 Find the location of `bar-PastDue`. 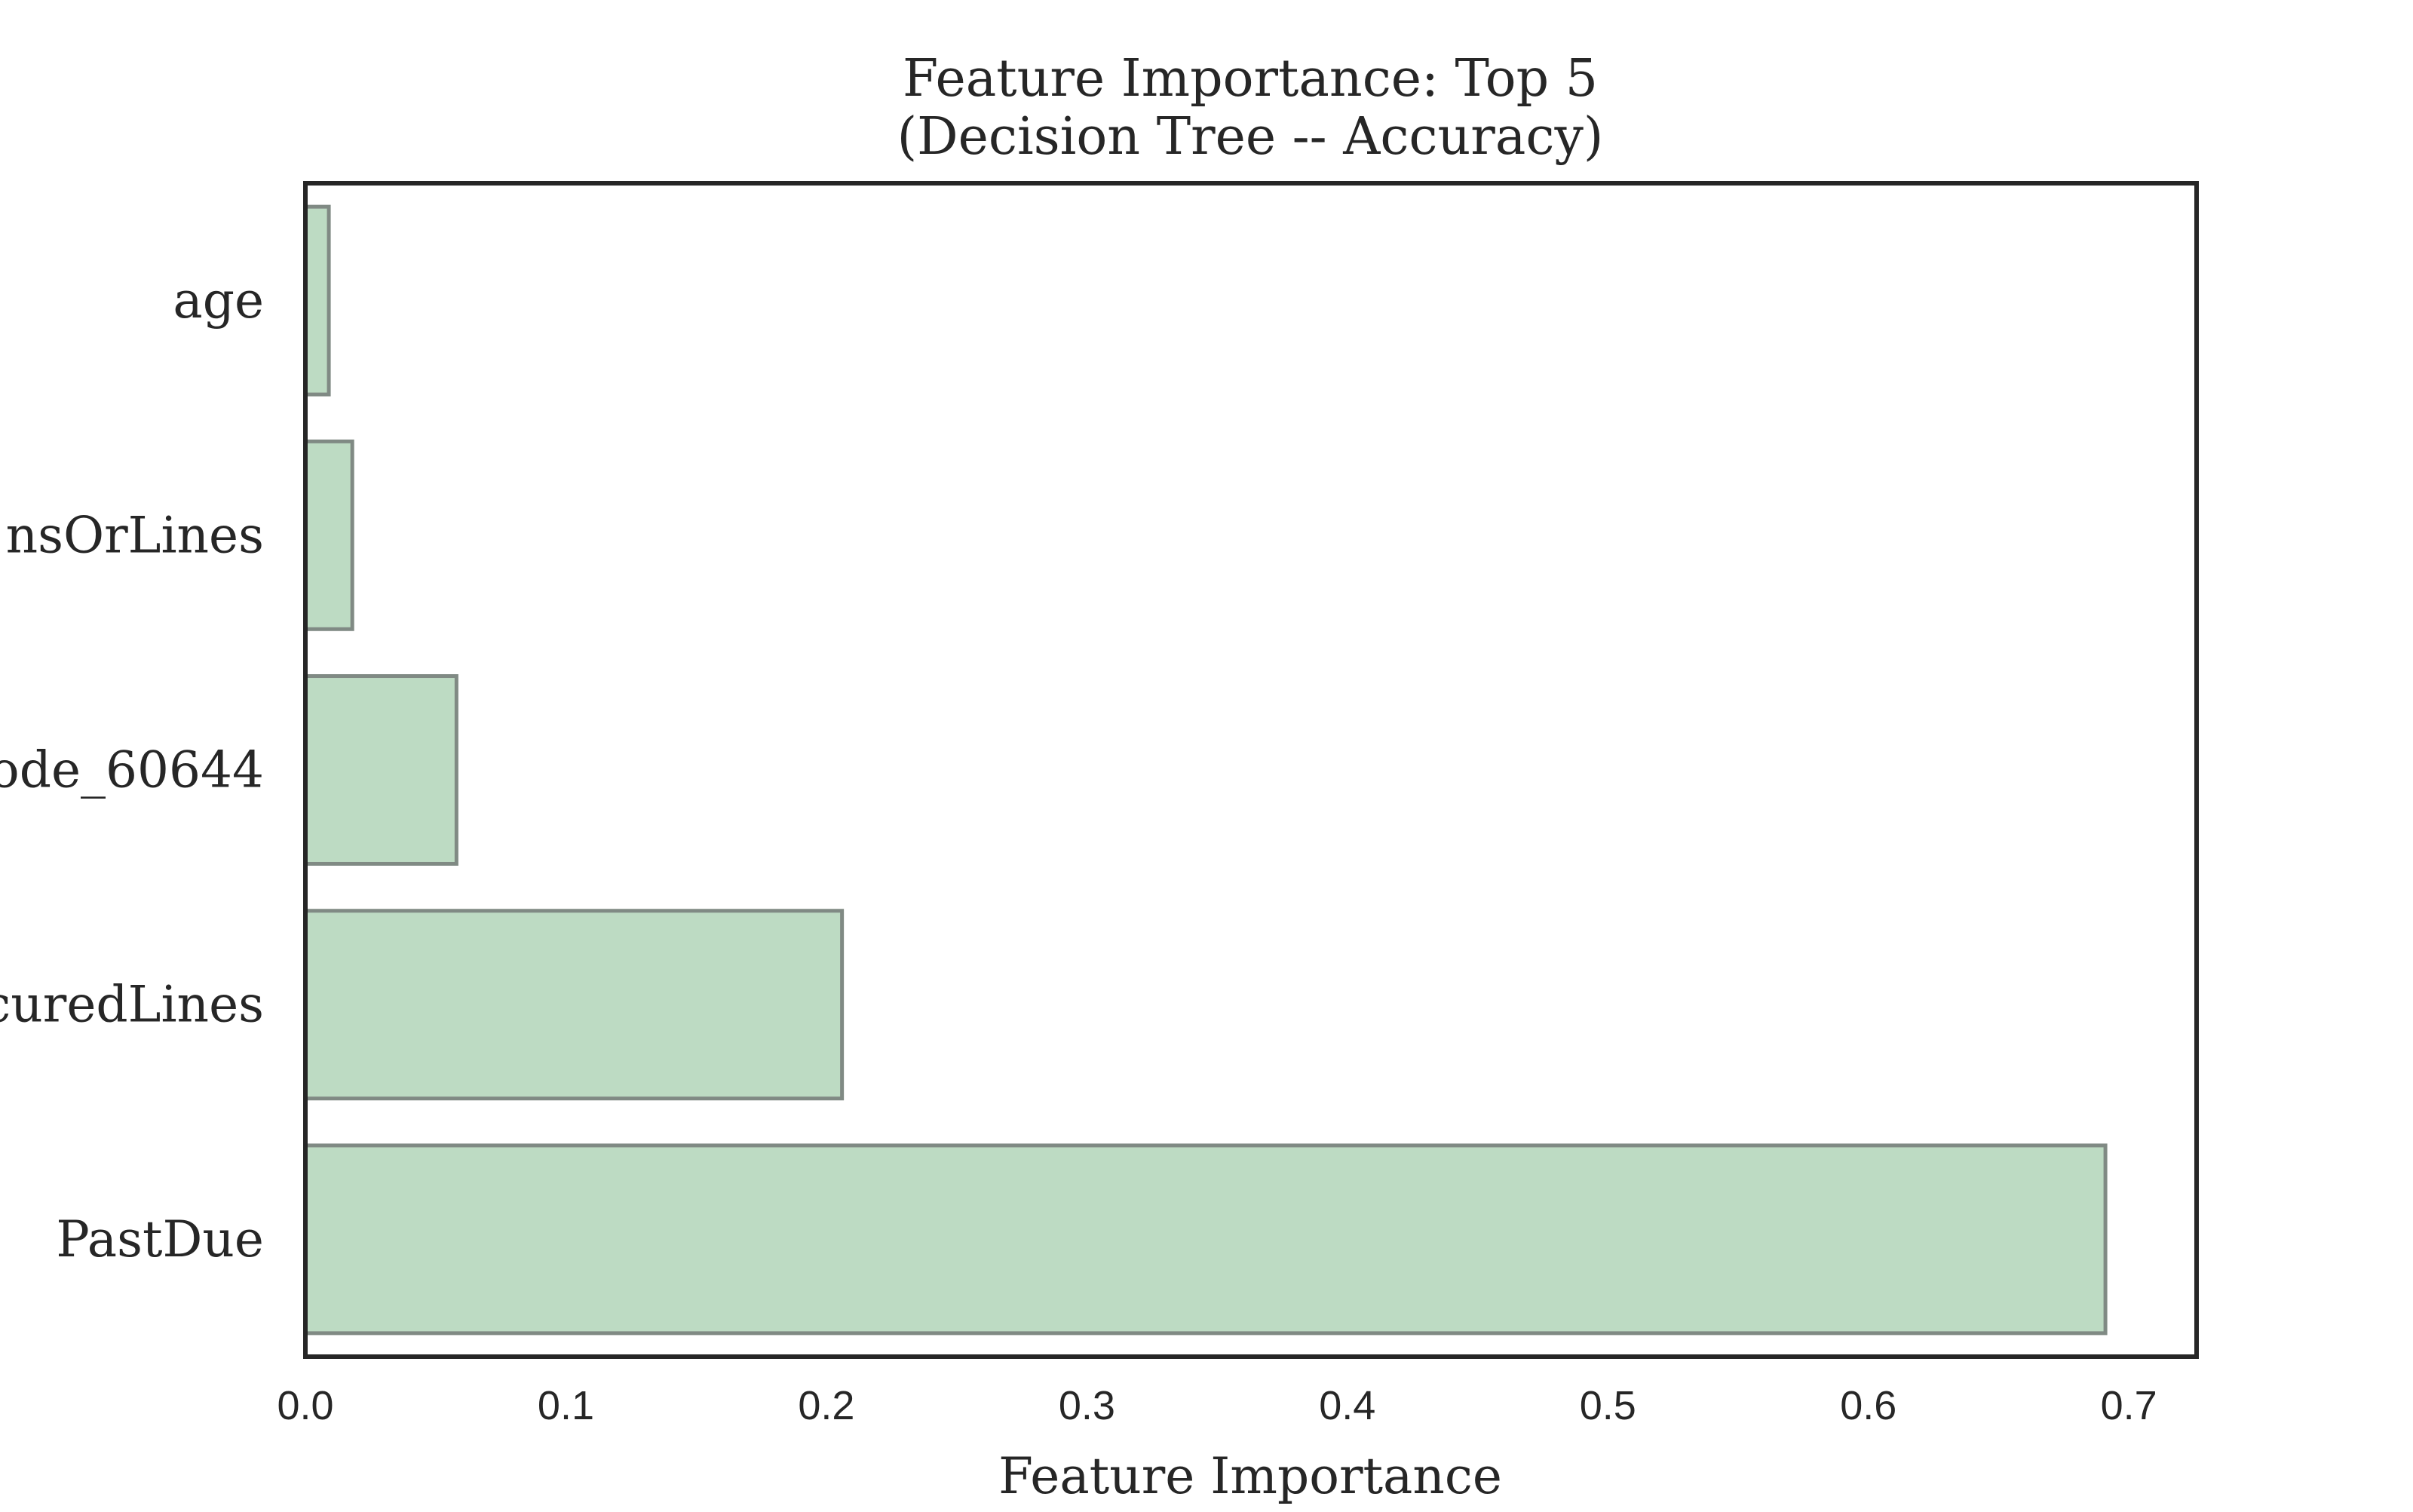

bar-PastDue is located at coordinates (1205, 1239).